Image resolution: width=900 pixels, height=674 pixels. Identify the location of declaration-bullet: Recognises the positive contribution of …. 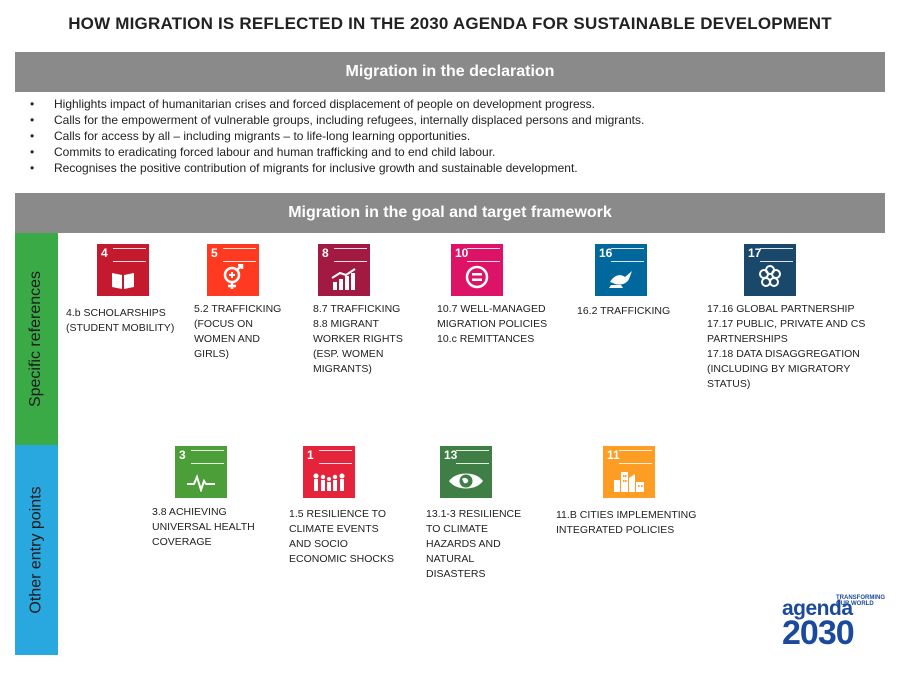
(337, 168).